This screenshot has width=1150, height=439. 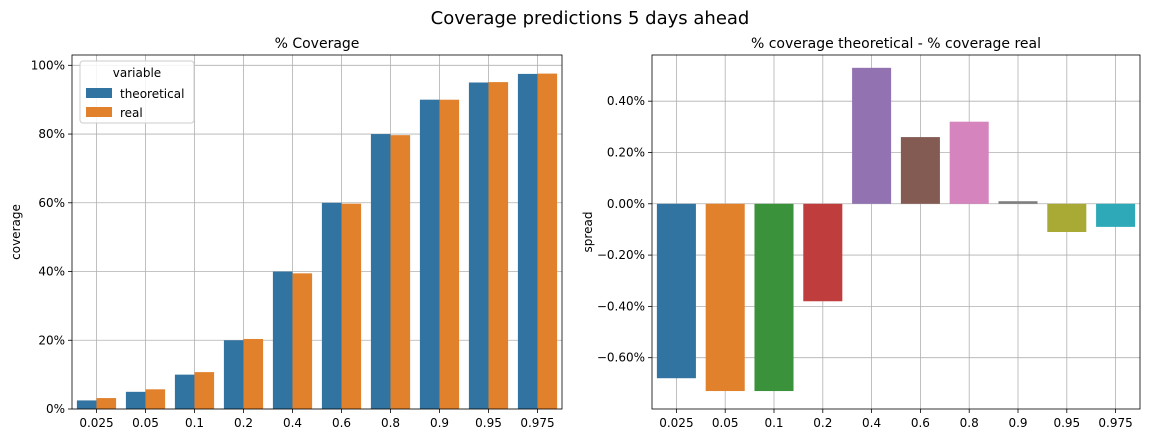 I want to click on legend-entry: real, so click(x=131, y=113).